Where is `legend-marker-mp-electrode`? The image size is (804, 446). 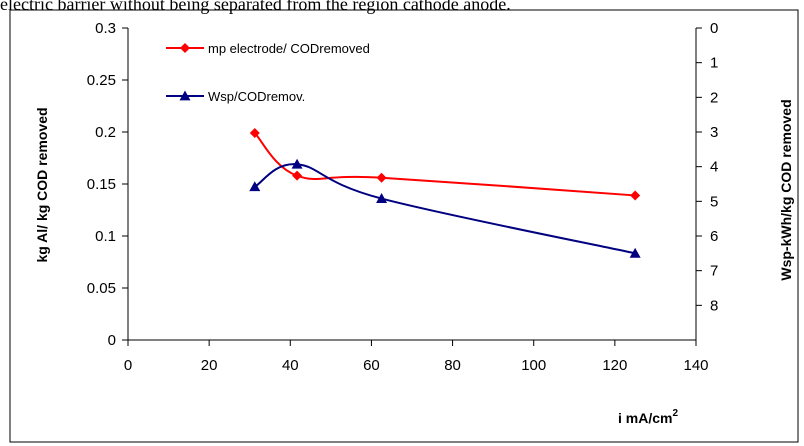
legend-marker-mp-electrode is located at coordinates (185, 48).